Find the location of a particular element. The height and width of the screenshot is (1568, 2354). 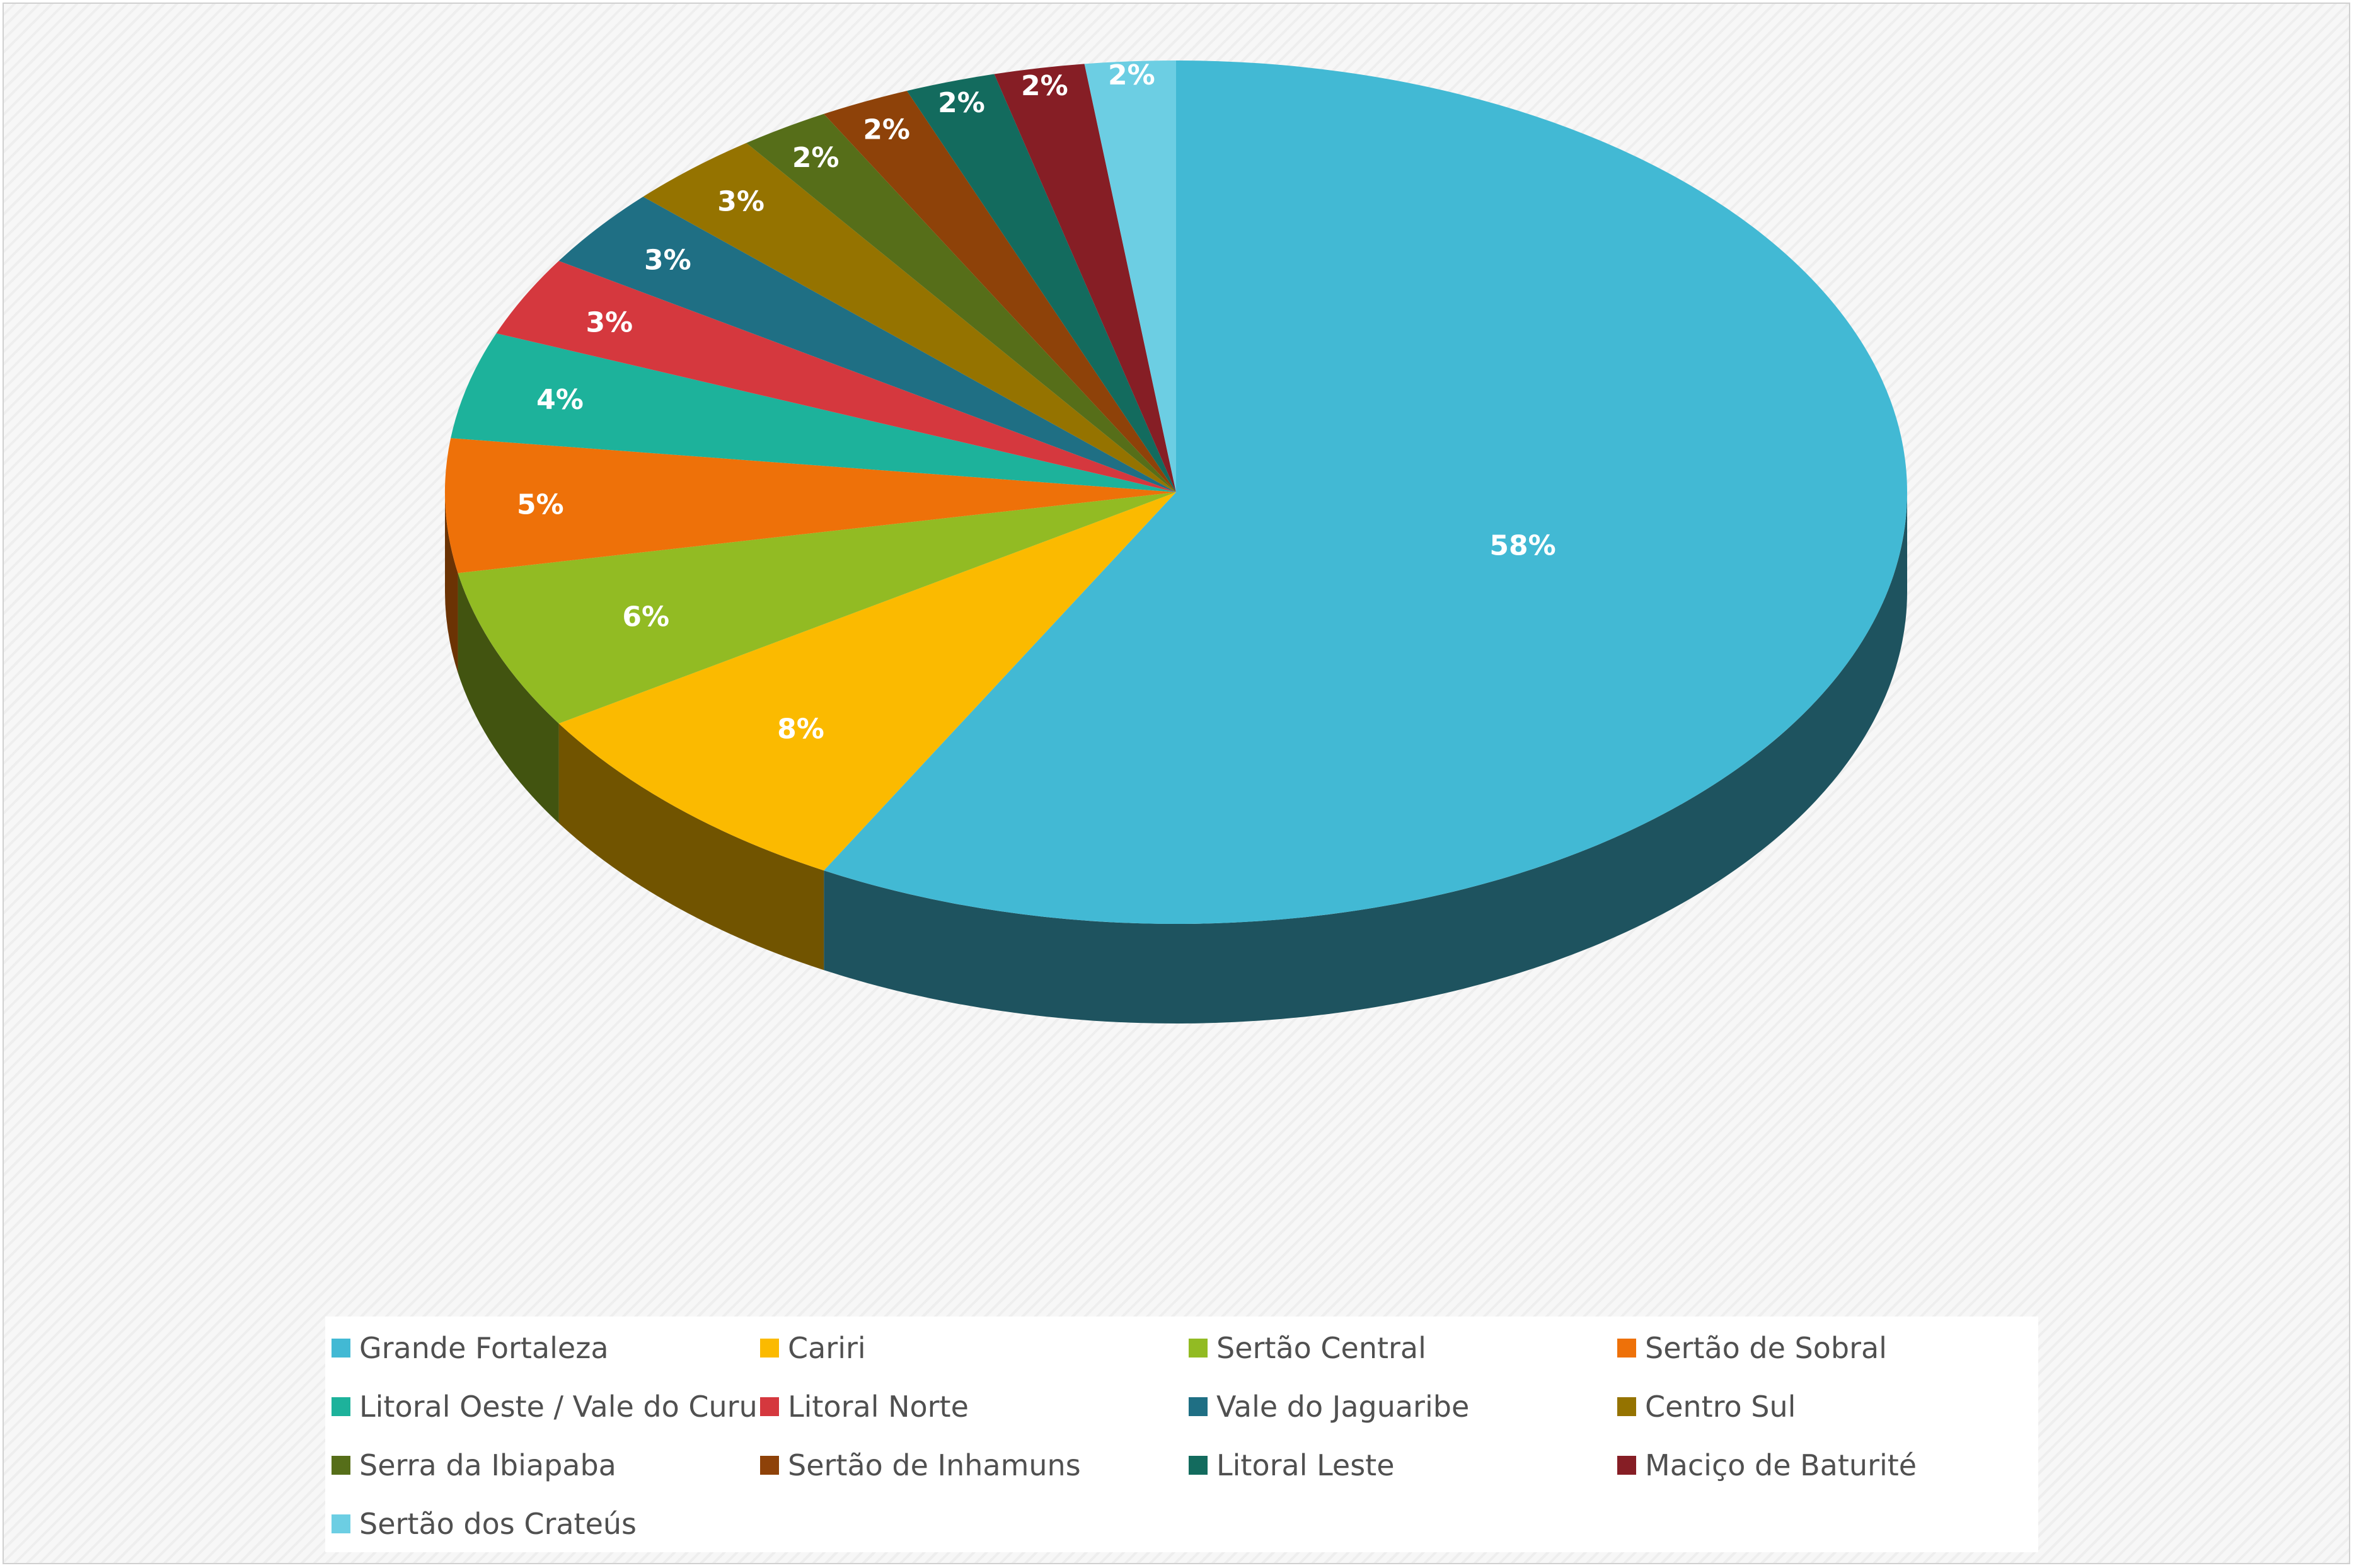

legend-label: Maciço de Baturité is located at coordinates (1781, 1465).